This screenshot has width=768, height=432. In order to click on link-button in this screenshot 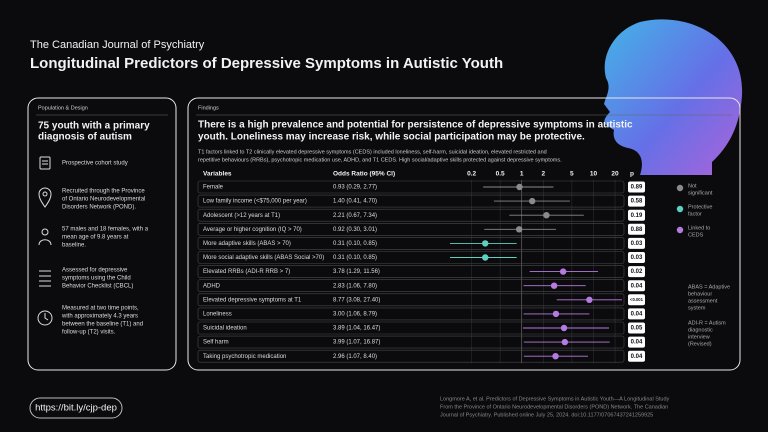, I will do `click(76, 408)`.